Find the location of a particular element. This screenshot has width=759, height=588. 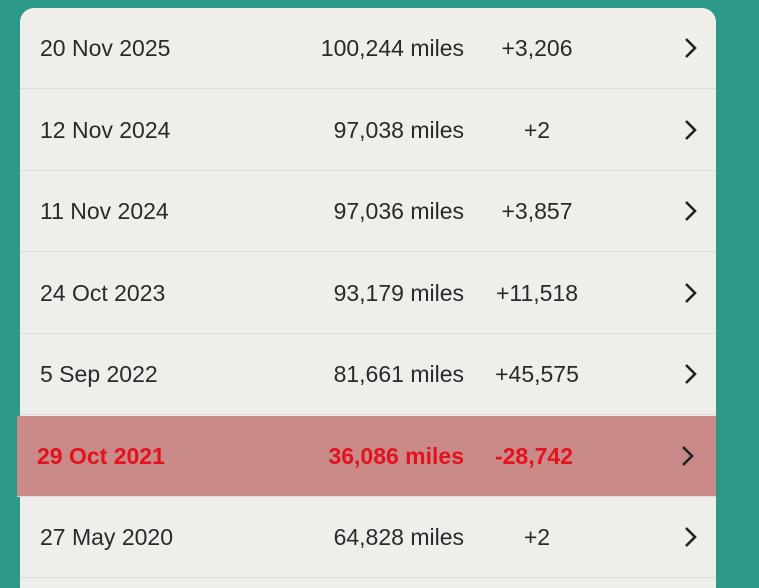

change: +3,206 is located at coordinates (537, 48).